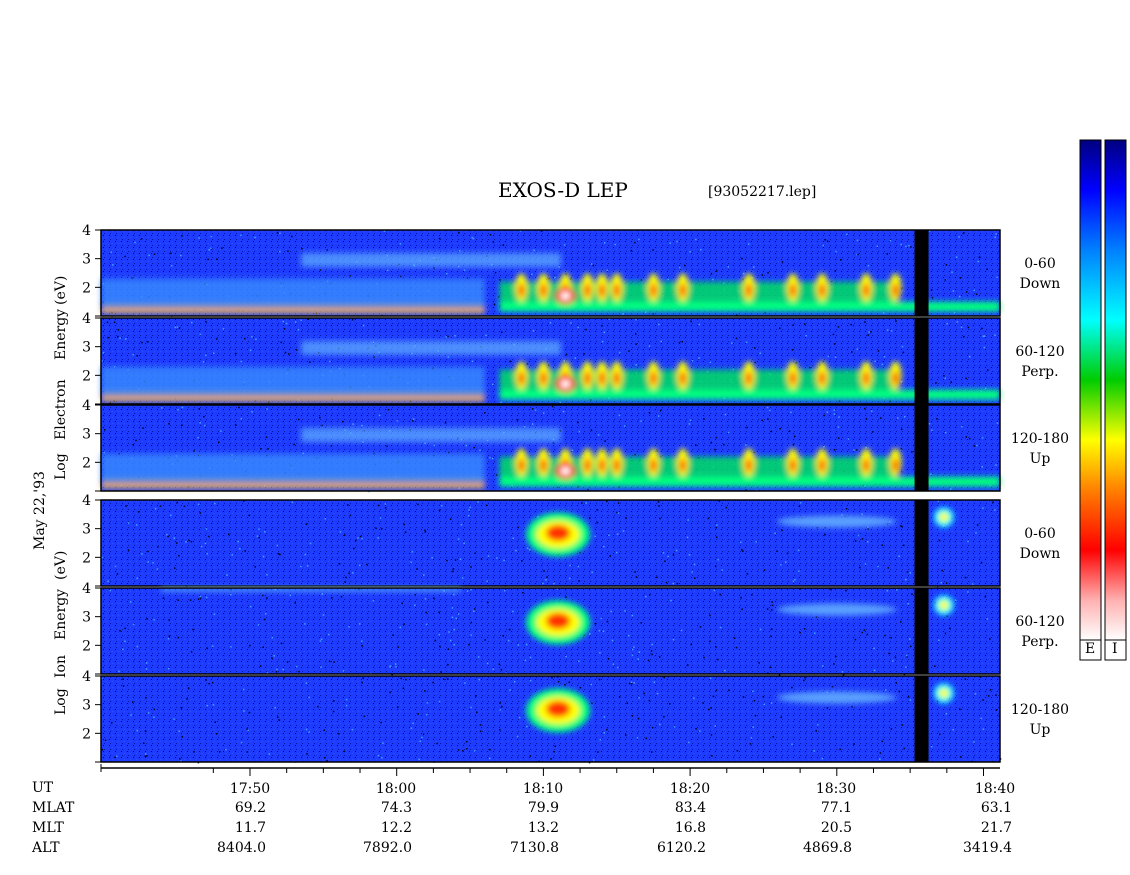 This screenshot has height=875, width=1130. I want to click on ephem-value-mlt: 20.5, so click(836, 828).